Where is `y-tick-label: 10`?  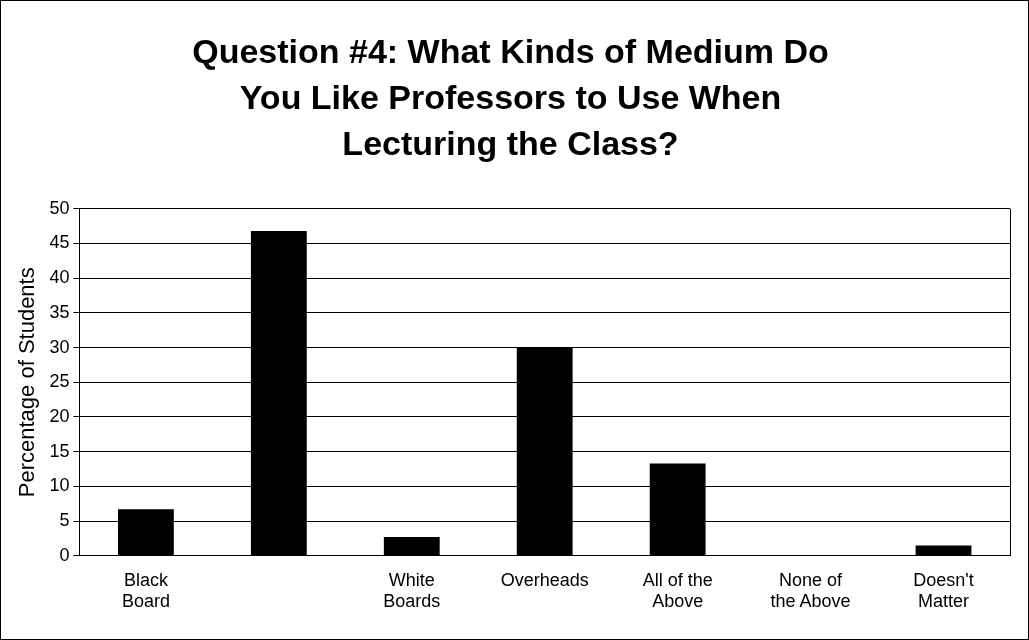
y-tick-label: 10 is located at coordinates (59, 485).